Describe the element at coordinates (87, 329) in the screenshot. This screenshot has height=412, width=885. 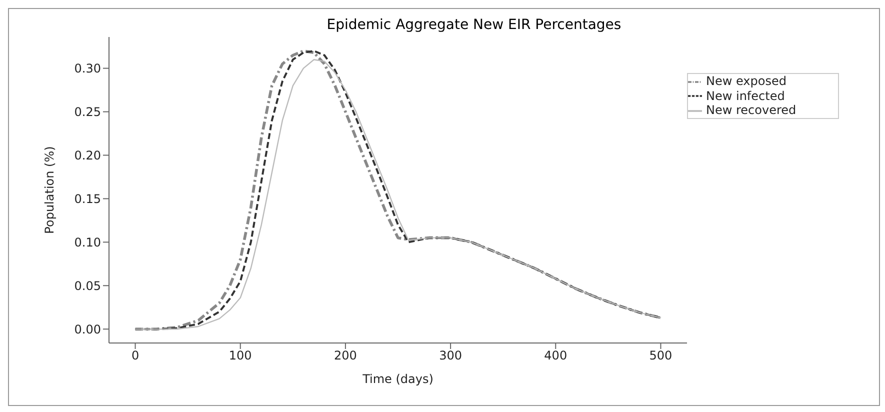
I see `y-tick-label: 0.00` at that location.